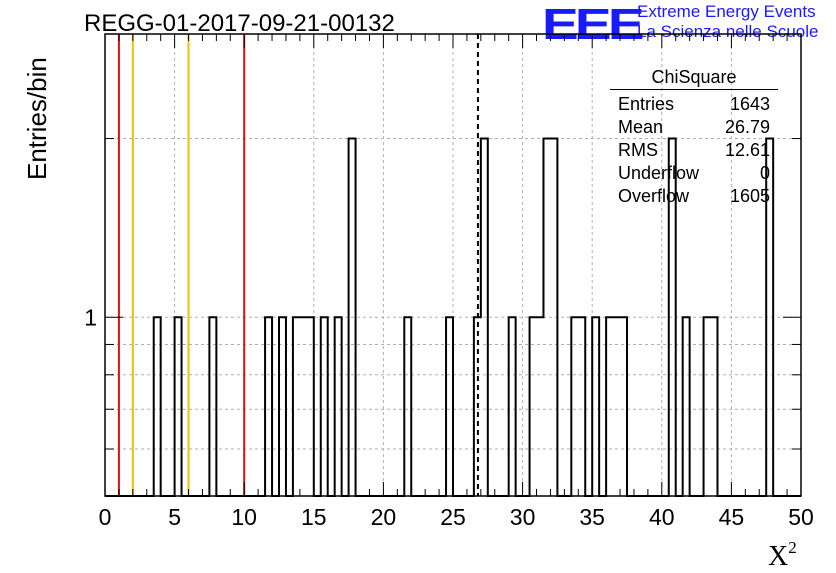 Image resolution: width=836 pixels, height=573 pixels. I want to click on x-tick-label: 35, so click(592, 517).